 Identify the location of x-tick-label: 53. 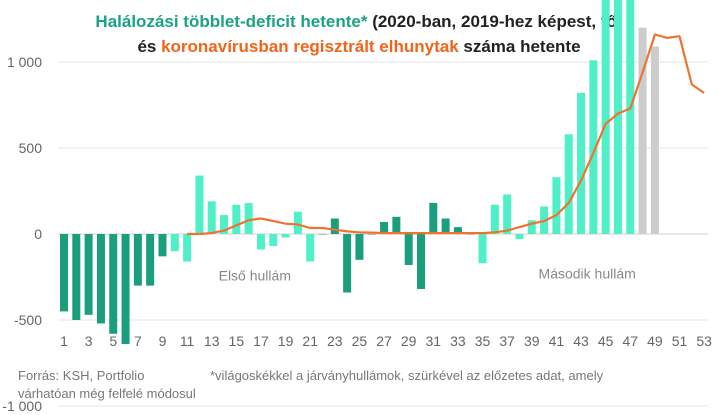
(704, 341).